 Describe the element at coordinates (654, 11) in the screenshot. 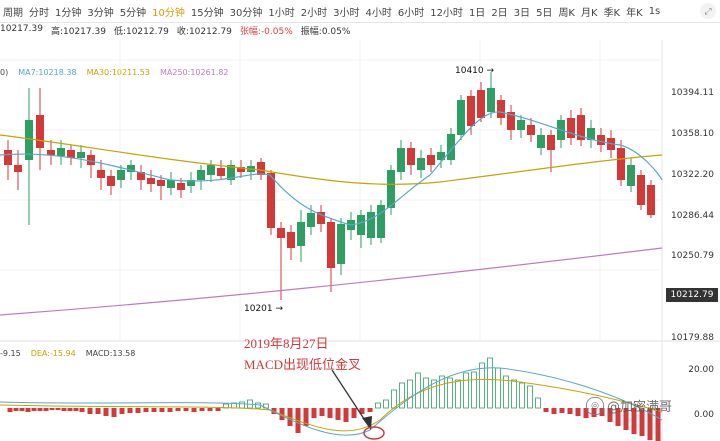

I see `period-tab: 1s` at that location.